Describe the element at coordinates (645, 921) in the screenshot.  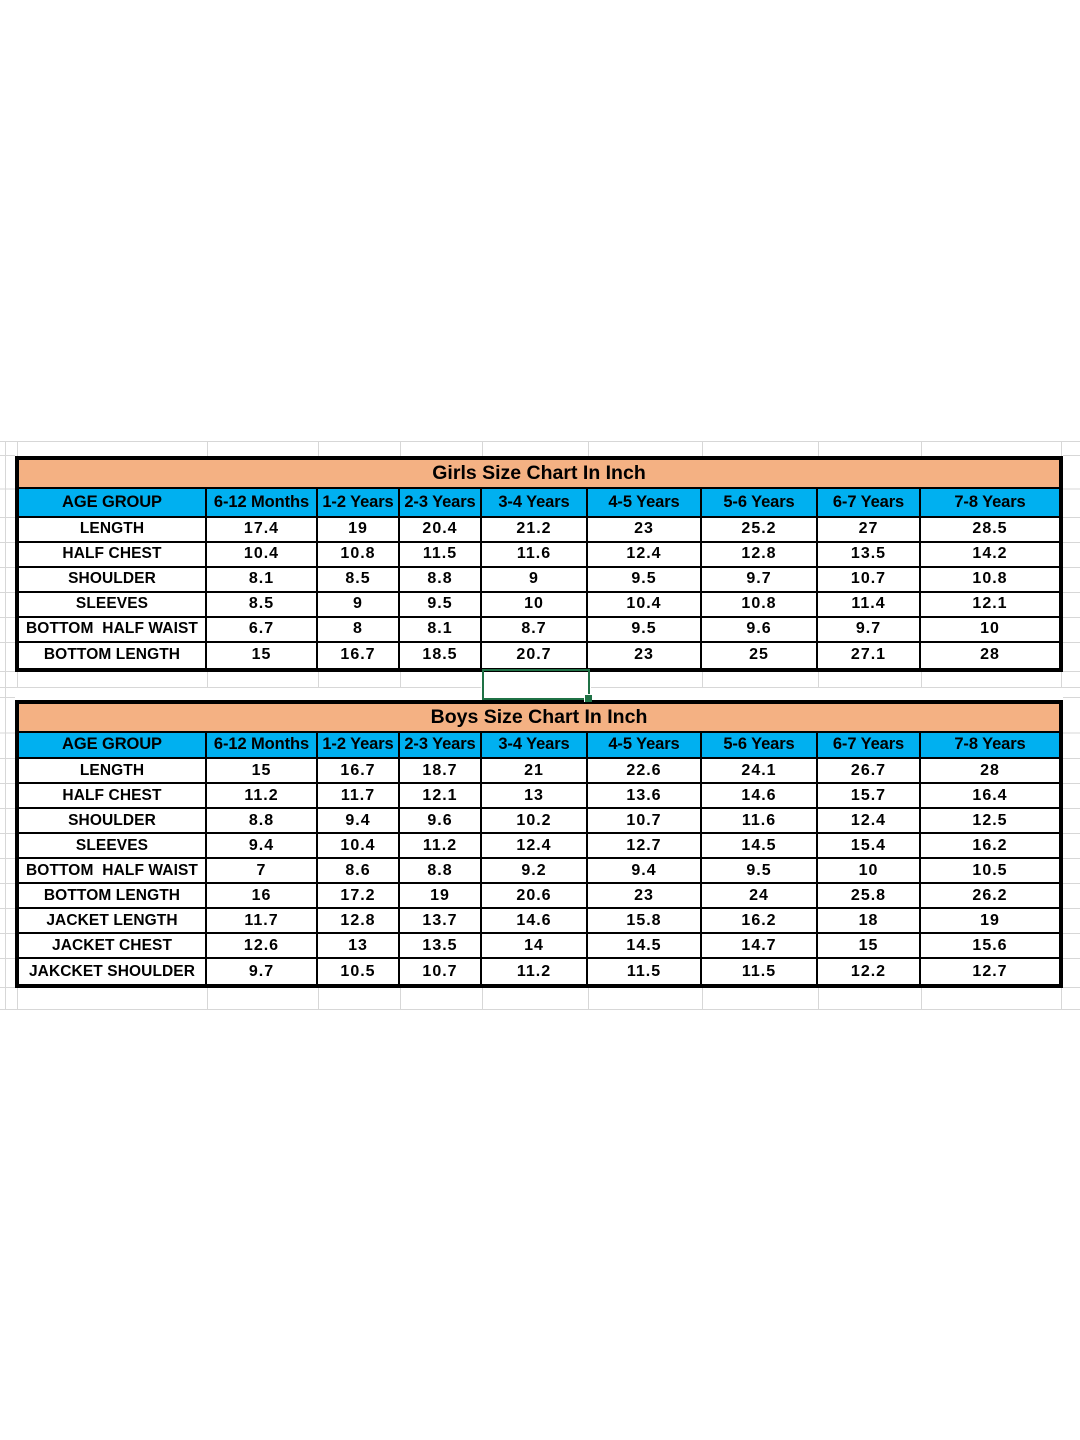
I see `value-cell: 15.8` at that location.